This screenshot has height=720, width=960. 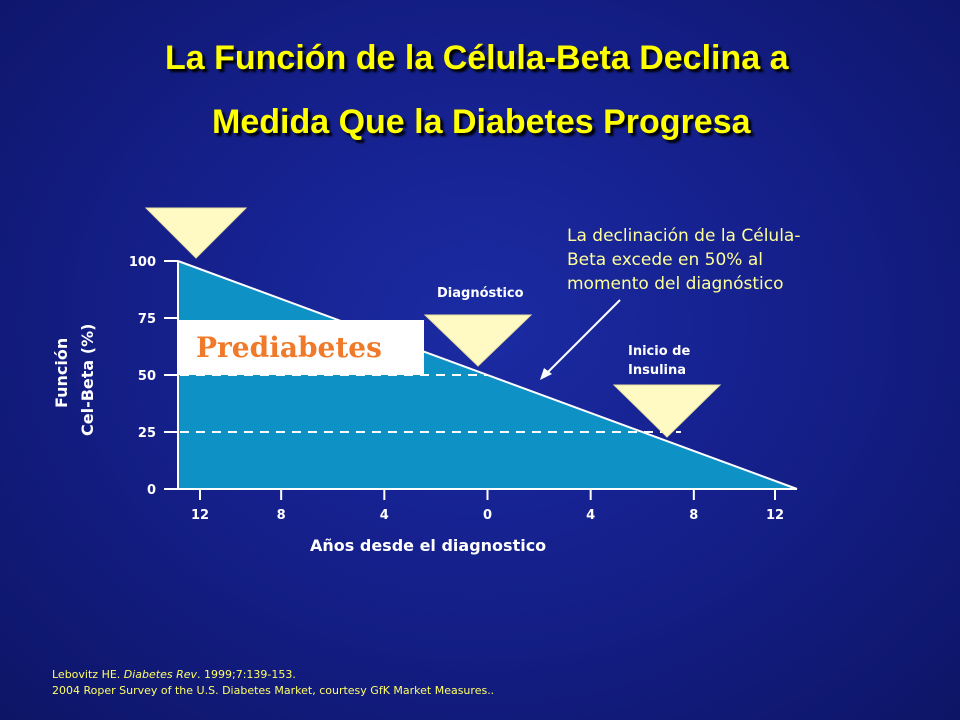 What do you see at coordinates (675, 284) in the screenshot?
I see `annotation-line-3: momento del diagnóstico` at bounding box center [675, 284].